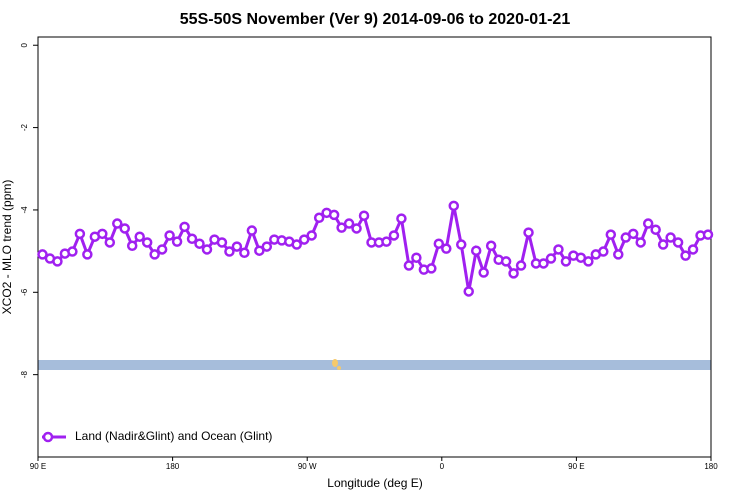  I want to click on legend-marker, so click(48, 437).